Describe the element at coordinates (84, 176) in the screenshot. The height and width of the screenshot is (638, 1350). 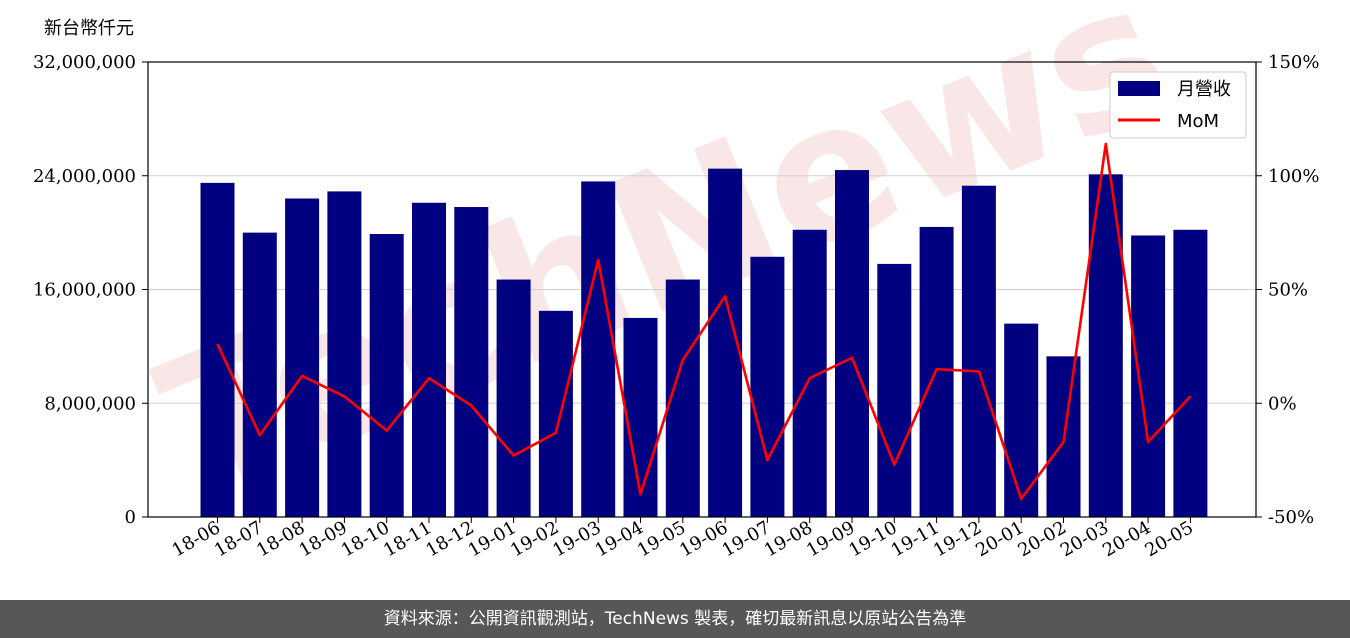
I see `y-tick-label: 24,000,000` at that location.